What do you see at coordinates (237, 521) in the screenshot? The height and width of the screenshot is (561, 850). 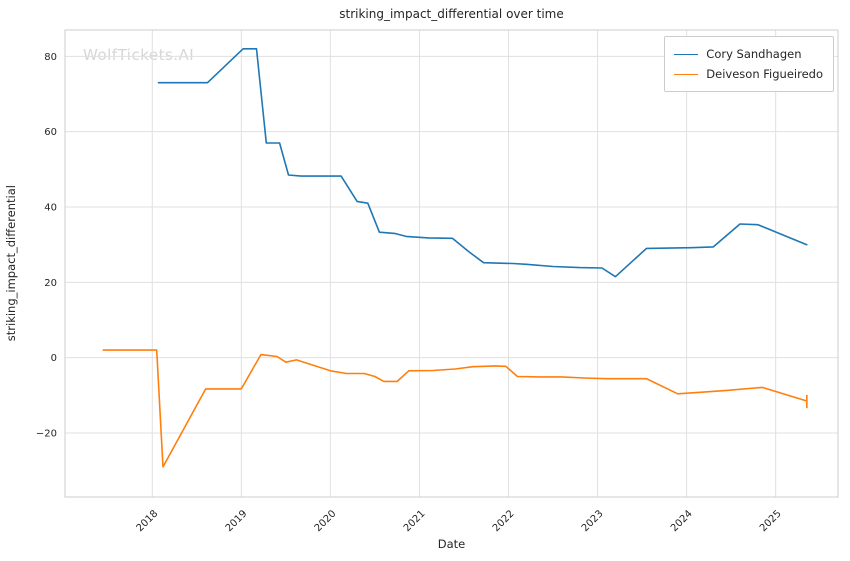 I see `x-tick-label: 2019` at bounding box center [237, 521].